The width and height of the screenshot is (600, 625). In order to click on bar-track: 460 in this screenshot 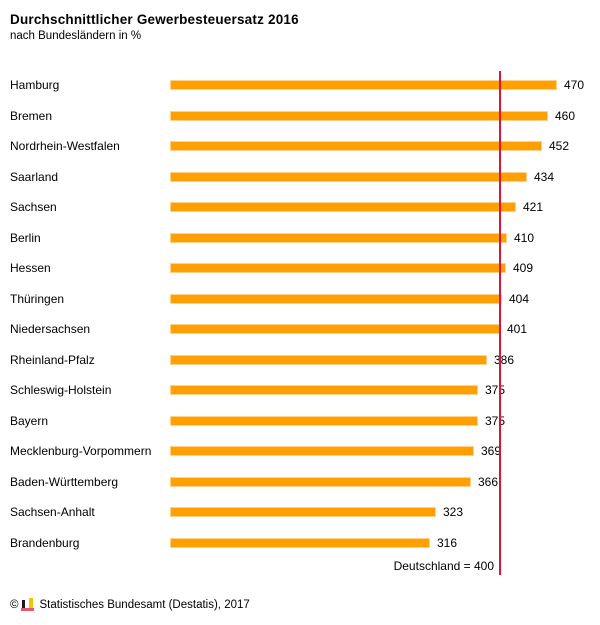, I will do `click(380, 116)`.